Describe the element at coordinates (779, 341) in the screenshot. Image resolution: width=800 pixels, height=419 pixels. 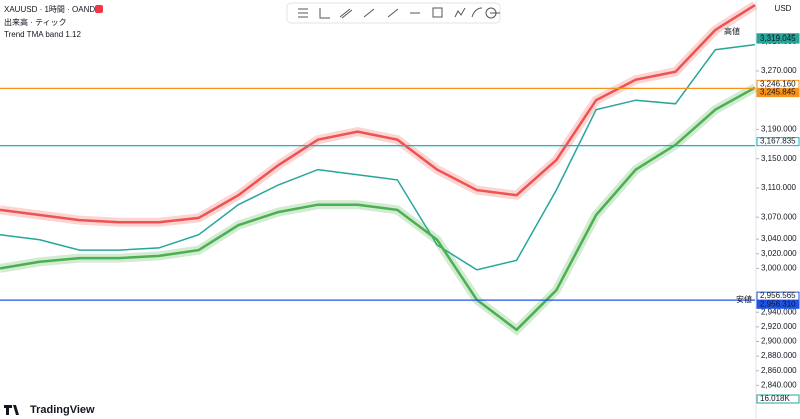
I see `y-tick-label: 2,900.000` at that location.